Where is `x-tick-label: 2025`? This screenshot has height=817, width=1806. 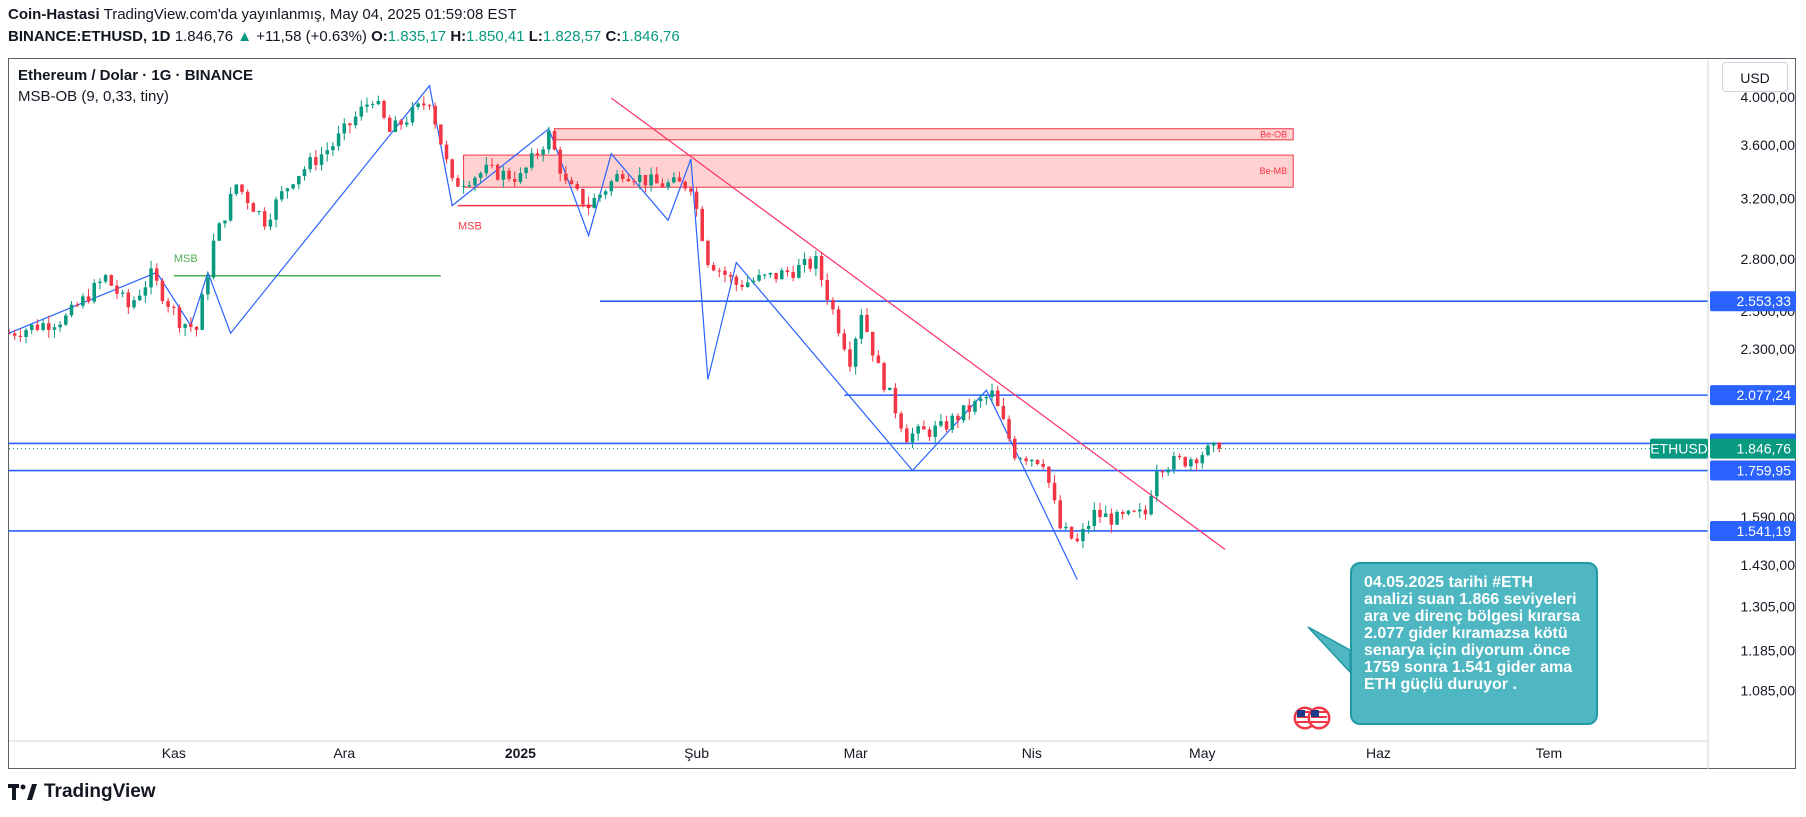 x-tick-label: 2025 is located at coordinates (520, 753).